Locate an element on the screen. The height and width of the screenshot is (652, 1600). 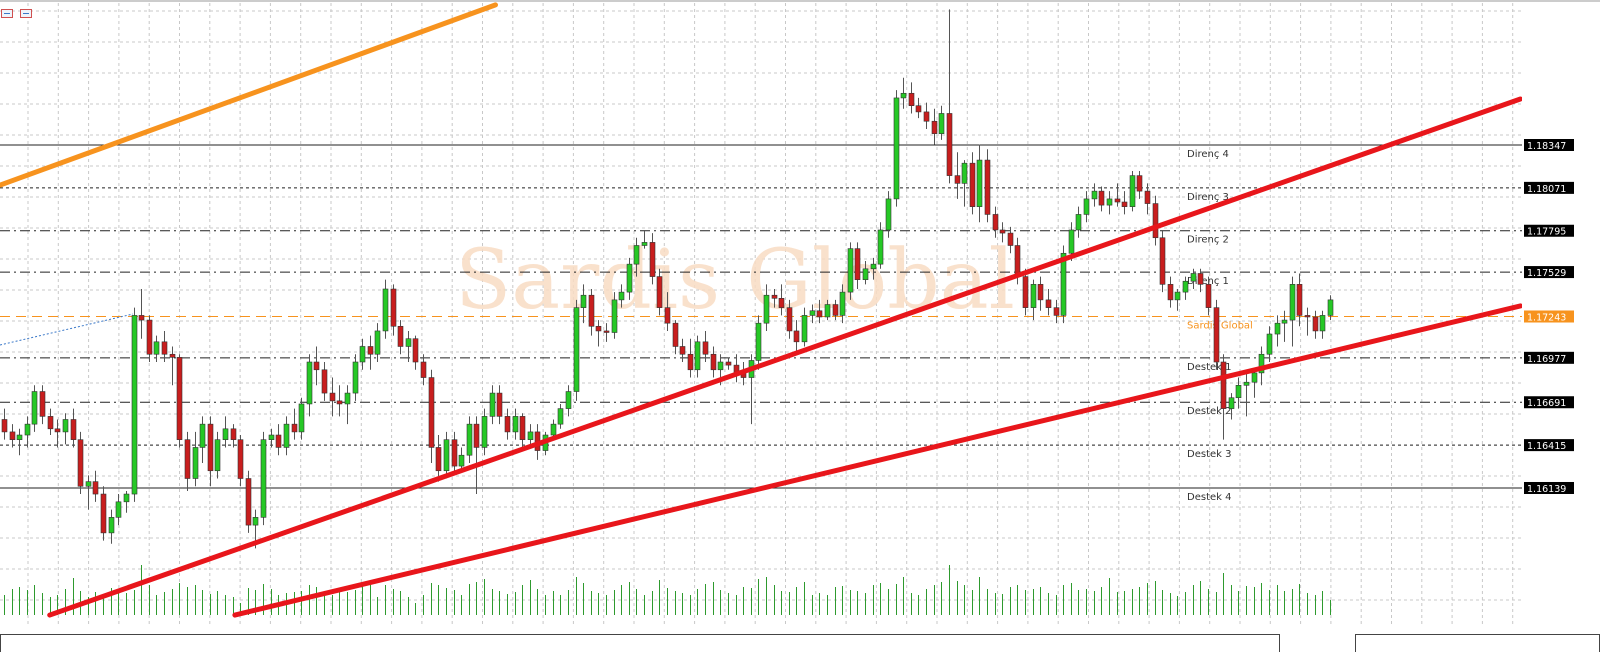
level-label: Direnç 1 is located at coordinates (1208, 281).